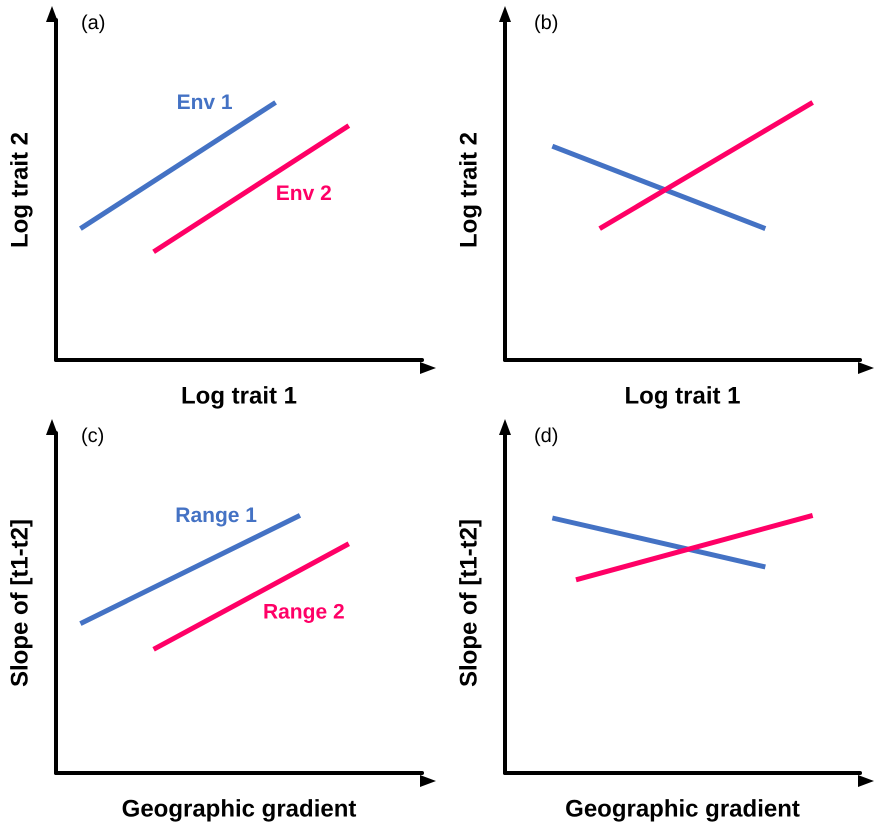  I want to click on series-label: Env 1, so click(204, 102).